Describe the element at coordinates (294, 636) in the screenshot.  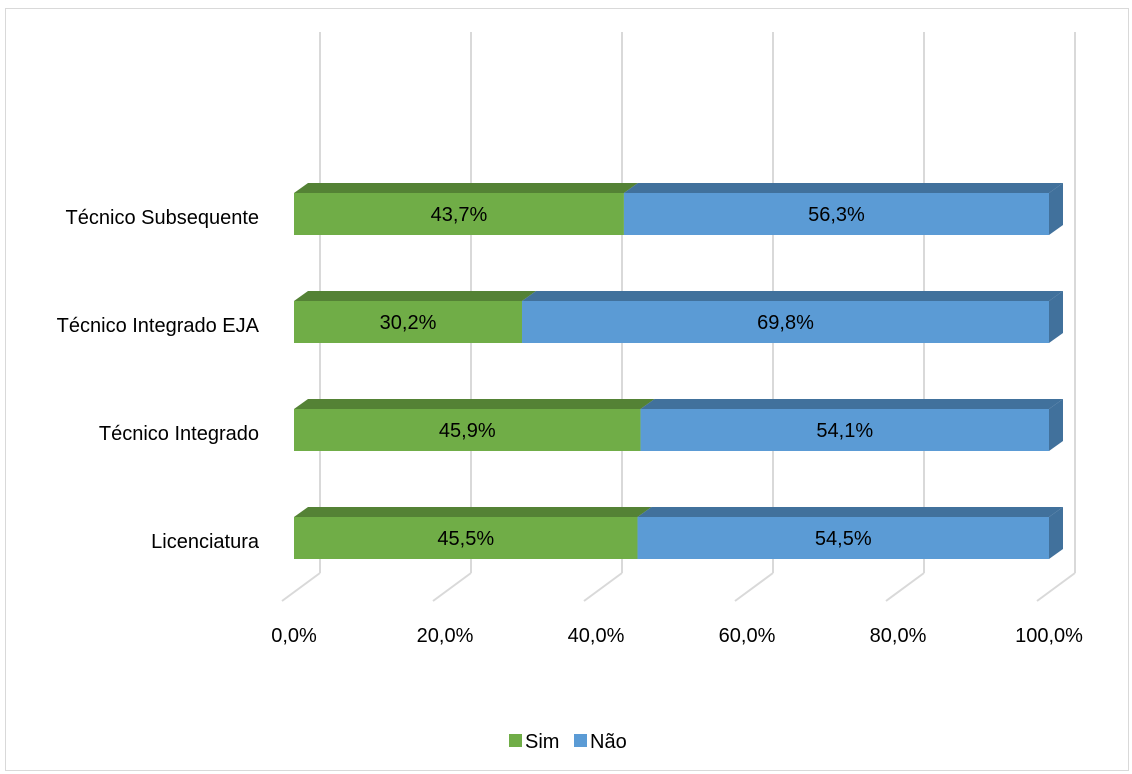
I see `x-tick-label: 0,0%` at that location.